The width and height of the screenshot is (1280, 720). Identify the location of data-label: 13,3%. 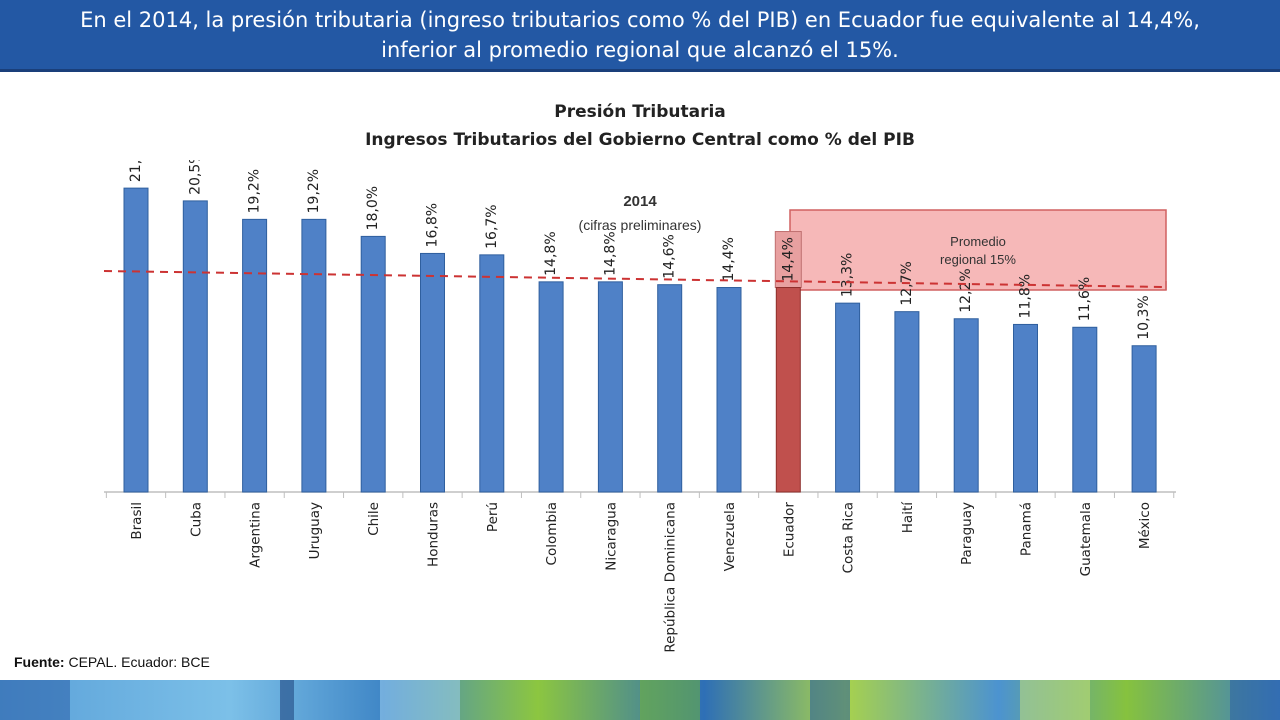
(848, 275).